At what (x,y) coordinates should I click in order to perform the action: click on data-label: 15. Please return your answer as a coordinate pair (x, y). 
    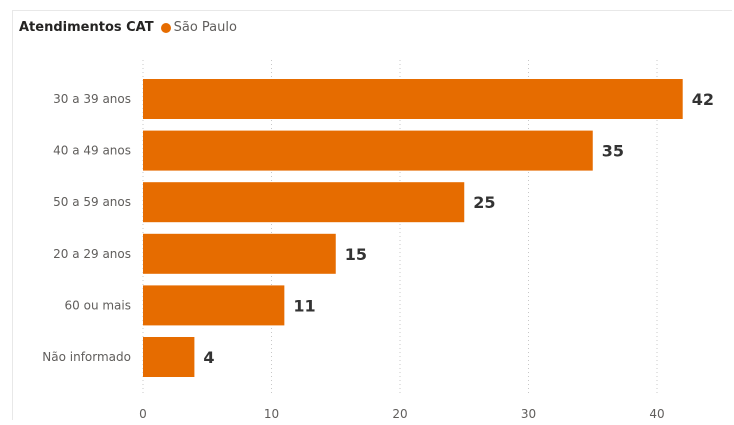
    Looking at the image, I should click on (356, 254).